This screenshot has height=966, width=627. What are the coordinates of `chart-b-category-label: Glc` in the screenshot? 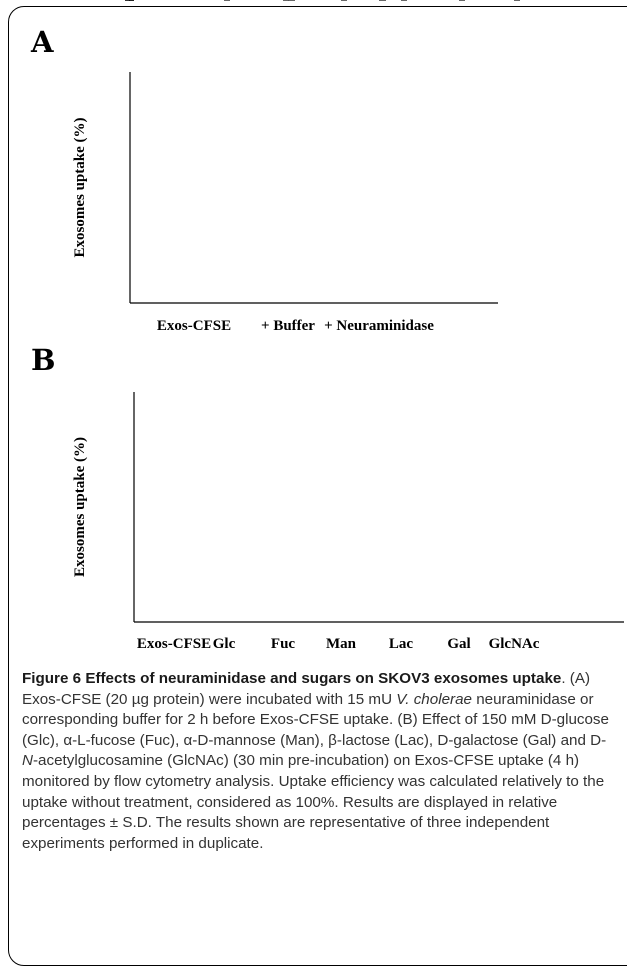 It's located at (224, 644).